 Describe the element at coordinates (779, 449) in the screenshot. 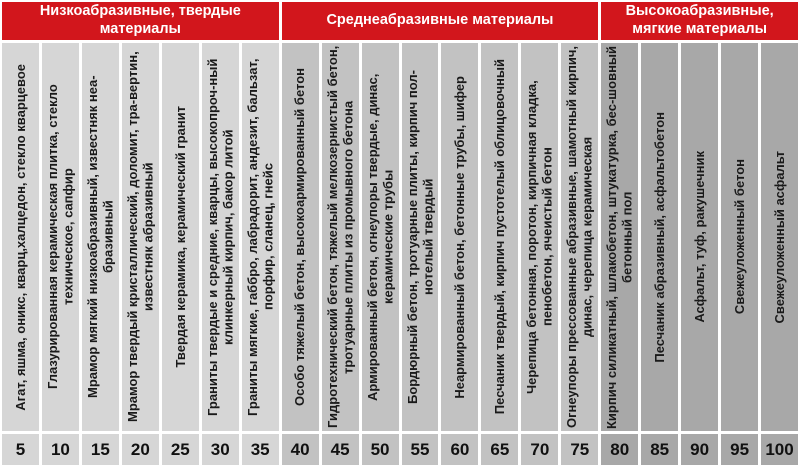

I see `abrasiveness-value: 100` at that location.